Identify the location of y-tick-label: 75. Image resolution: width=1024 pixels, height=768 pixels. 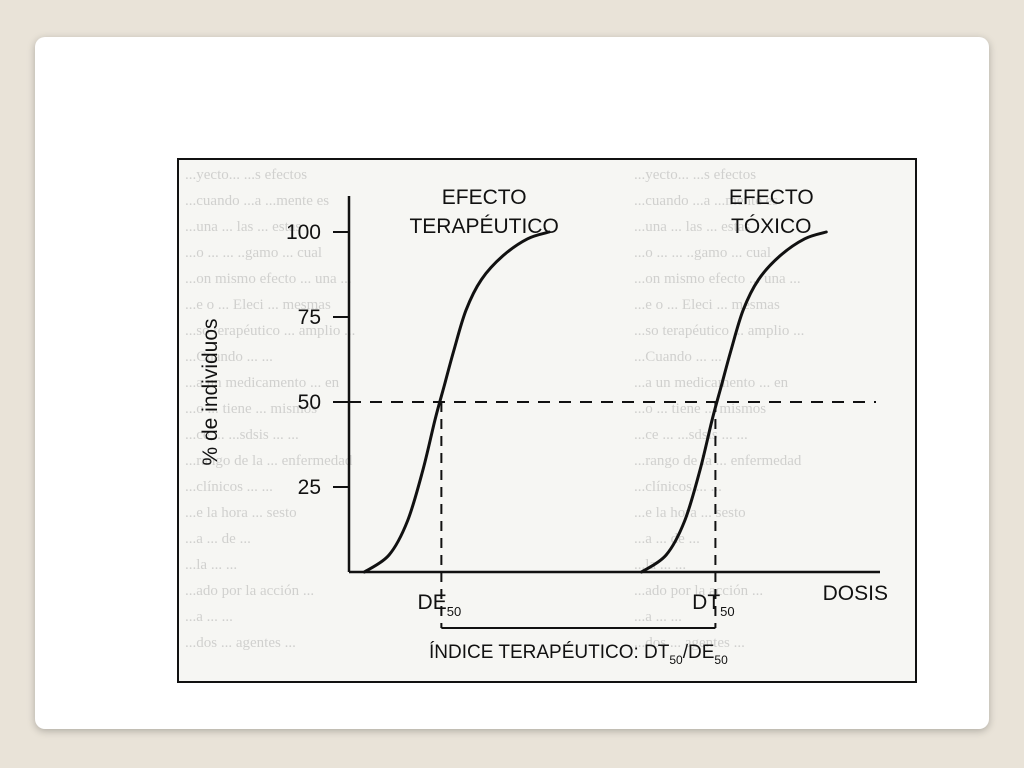
(309, 317).